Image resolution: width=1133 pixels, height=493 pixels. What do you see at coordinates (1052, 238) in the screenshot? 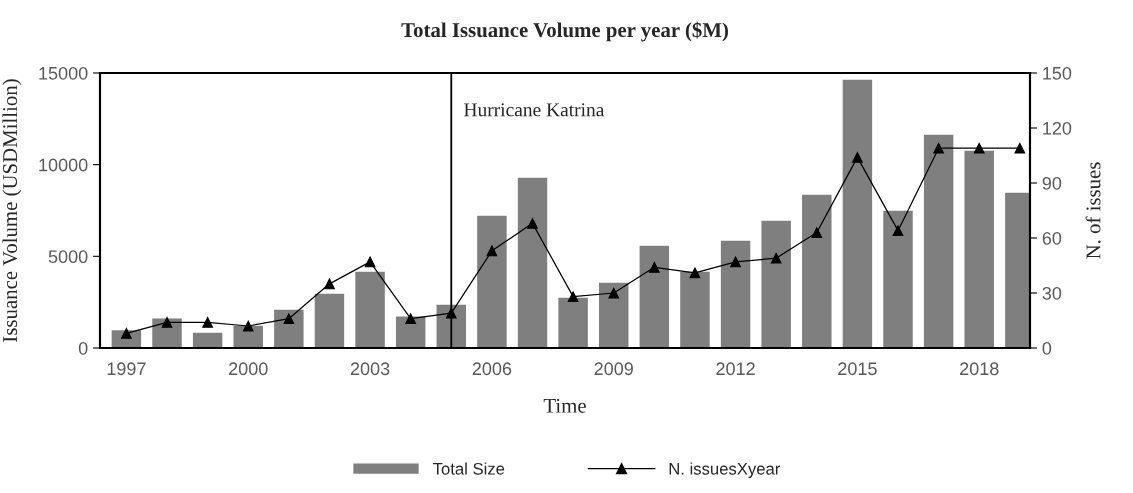
I see `y2-tick-label: 60` at bounding box center [1052, 238].